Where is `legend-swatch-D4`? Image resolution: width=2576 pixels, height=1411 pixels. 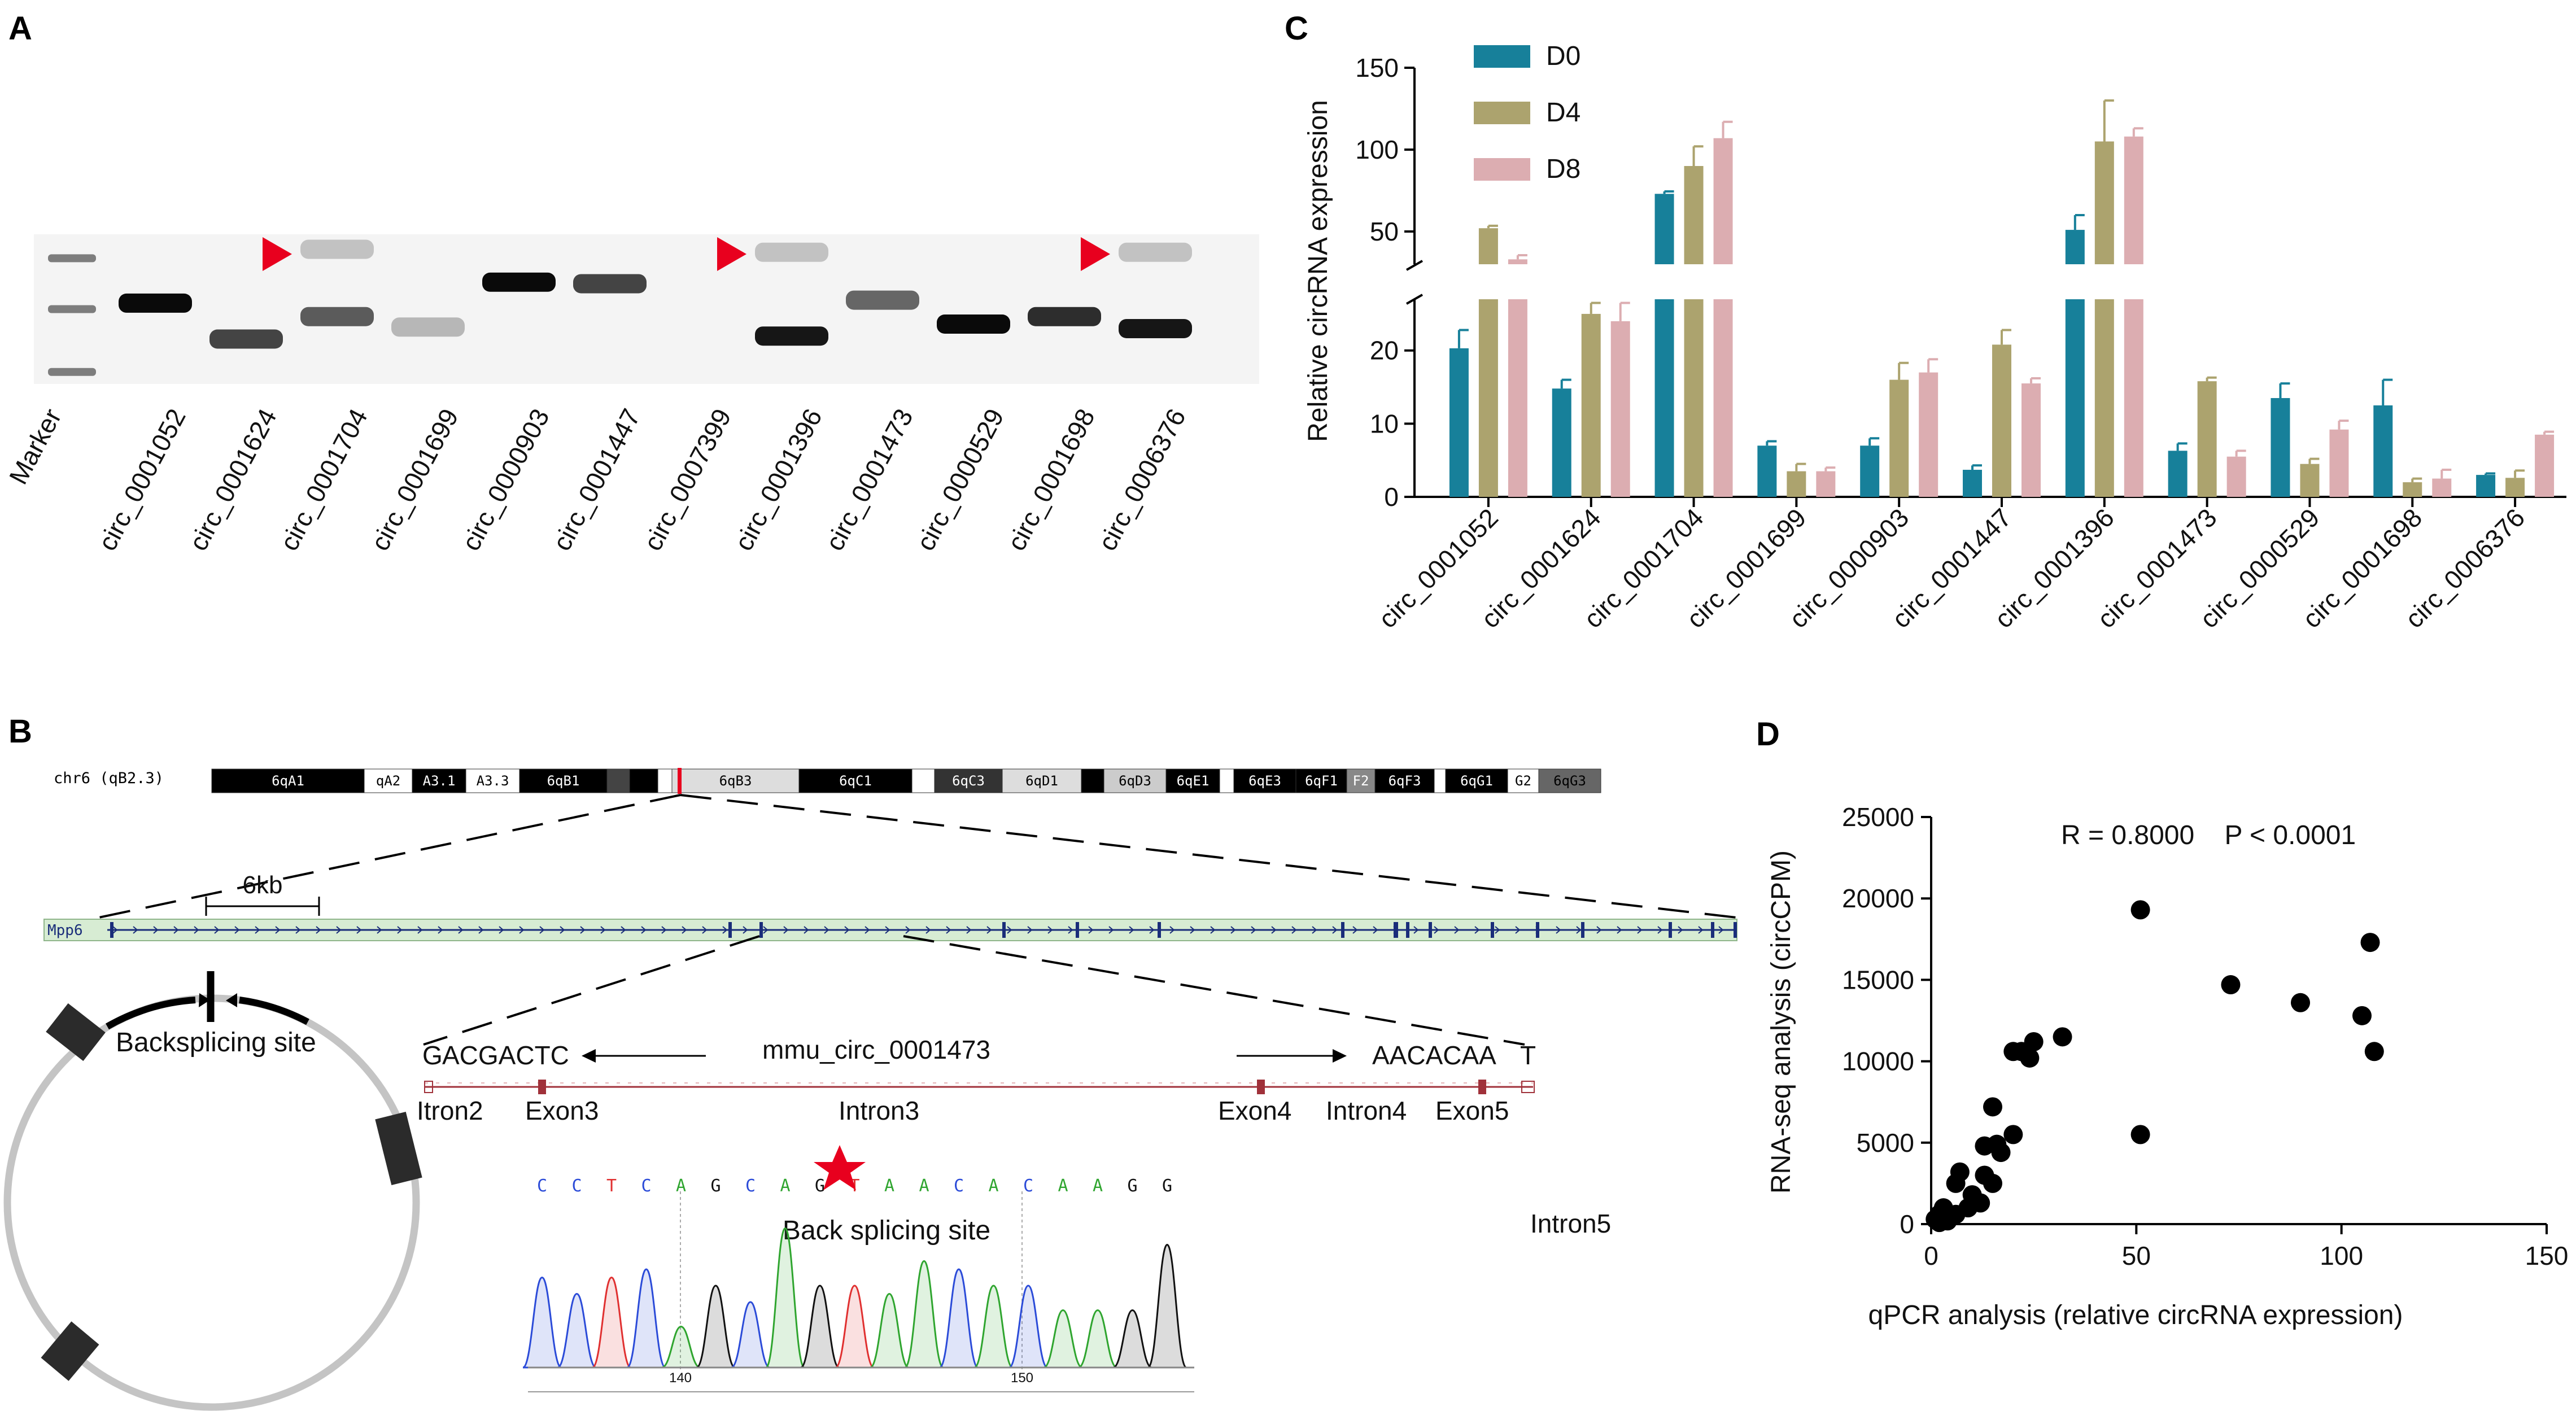
legend-swatch-D4 is located at coordinates (1502, 113).